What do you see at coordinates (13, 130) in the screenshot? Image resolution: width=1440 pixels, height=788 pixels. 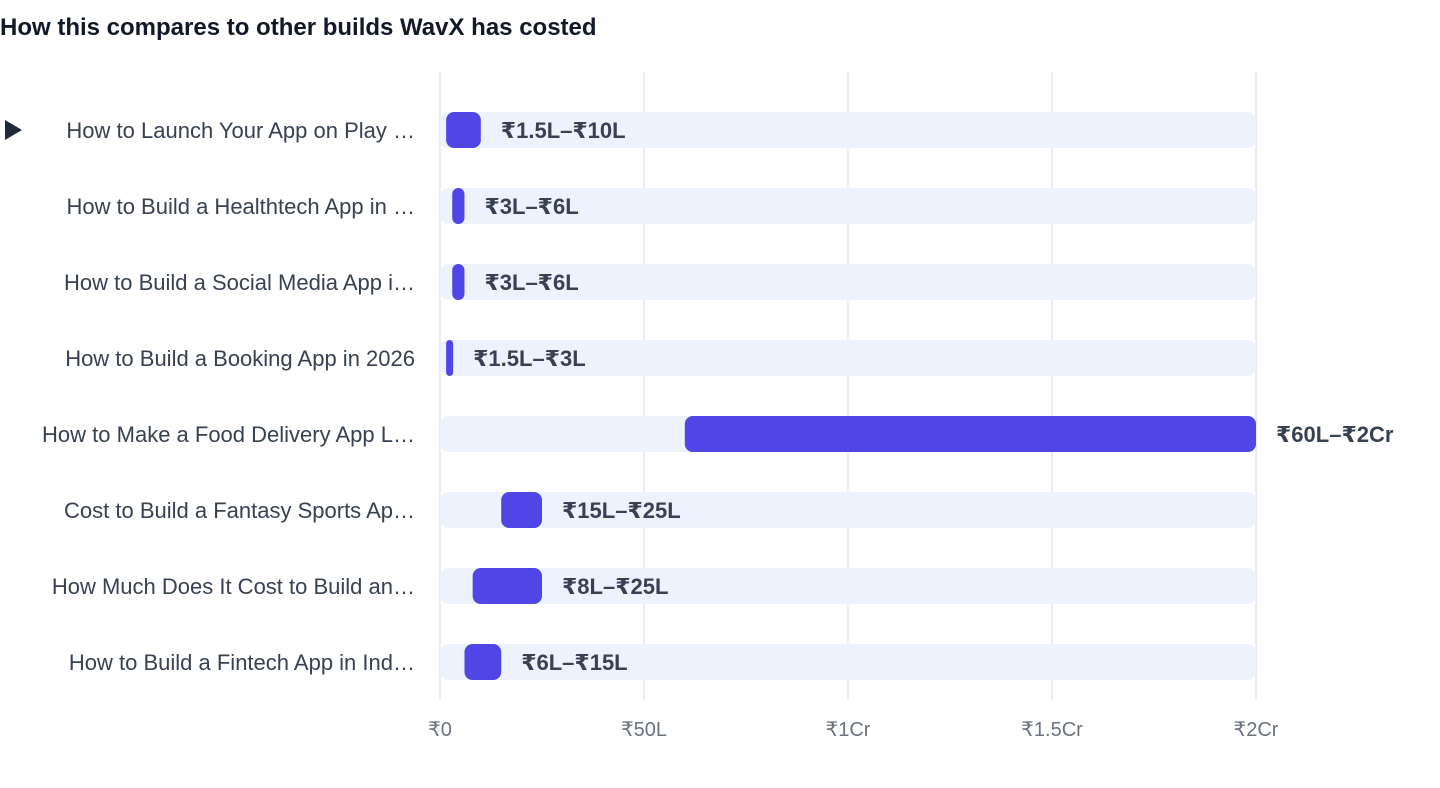 I see `current-row-marker-icon` at bounding box center [13, 130].